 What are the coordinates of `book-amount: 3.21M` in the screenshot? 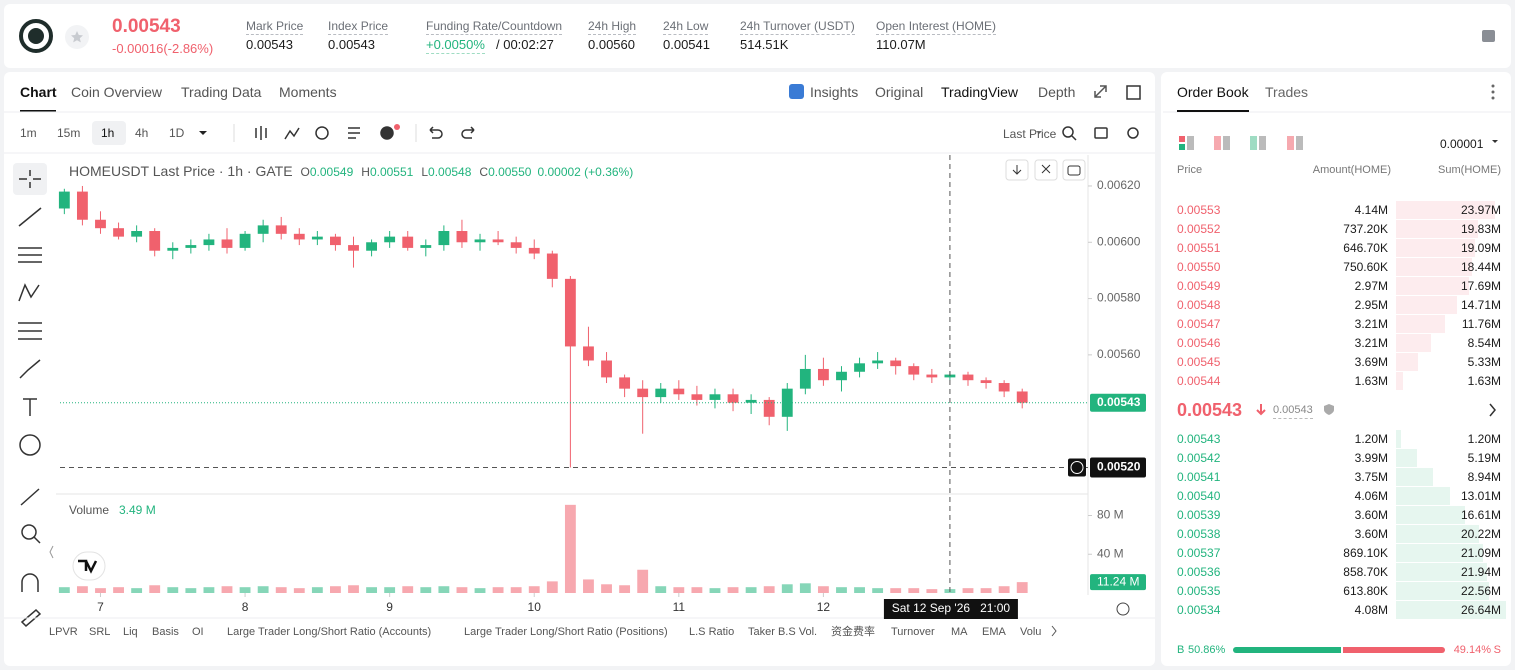 It's located at (1371, 324).